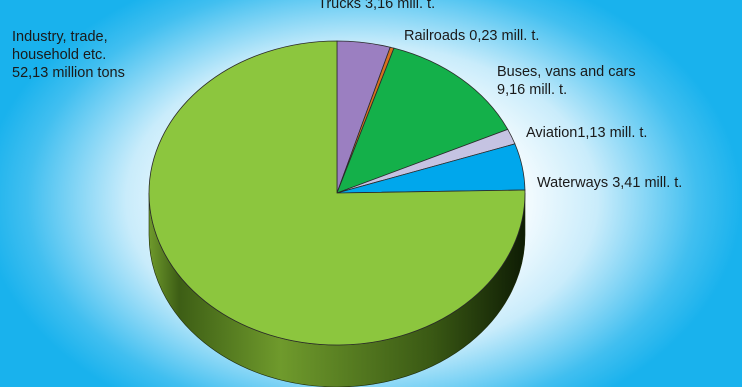 The image size is (742, 387). Describe the element at coordinates (59, 55) in the screenshot. I see `label-industry-line-2: household etc.` at that location.